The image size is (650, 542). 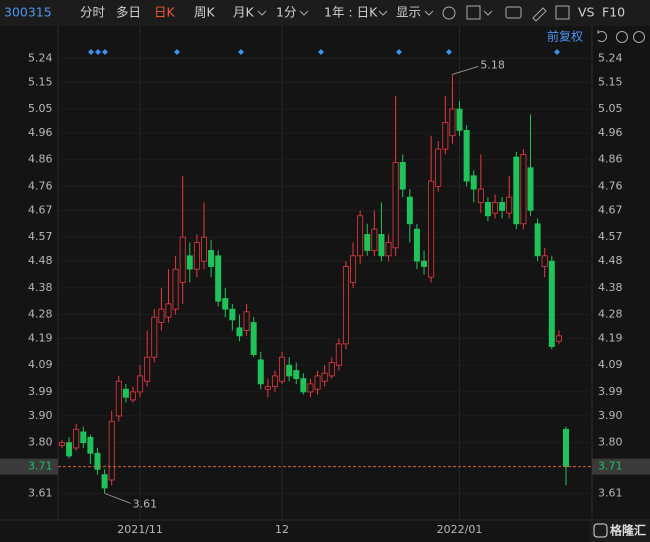 What do you see at coordinates (128, 12) in the screenshot?
I see `tab: 多日` at bounding box center [128, 12].